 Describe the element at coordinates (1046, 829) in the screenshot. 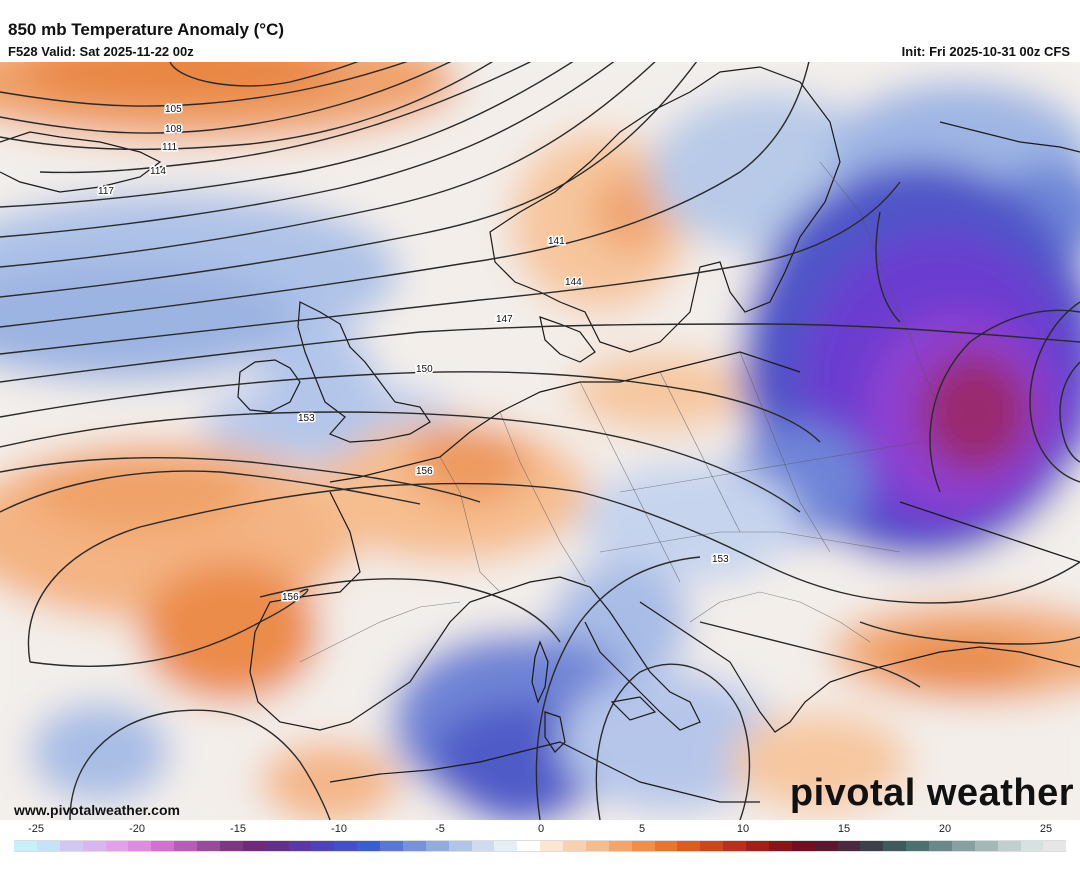

I see `colorbar-tick-label: 25` at that location.